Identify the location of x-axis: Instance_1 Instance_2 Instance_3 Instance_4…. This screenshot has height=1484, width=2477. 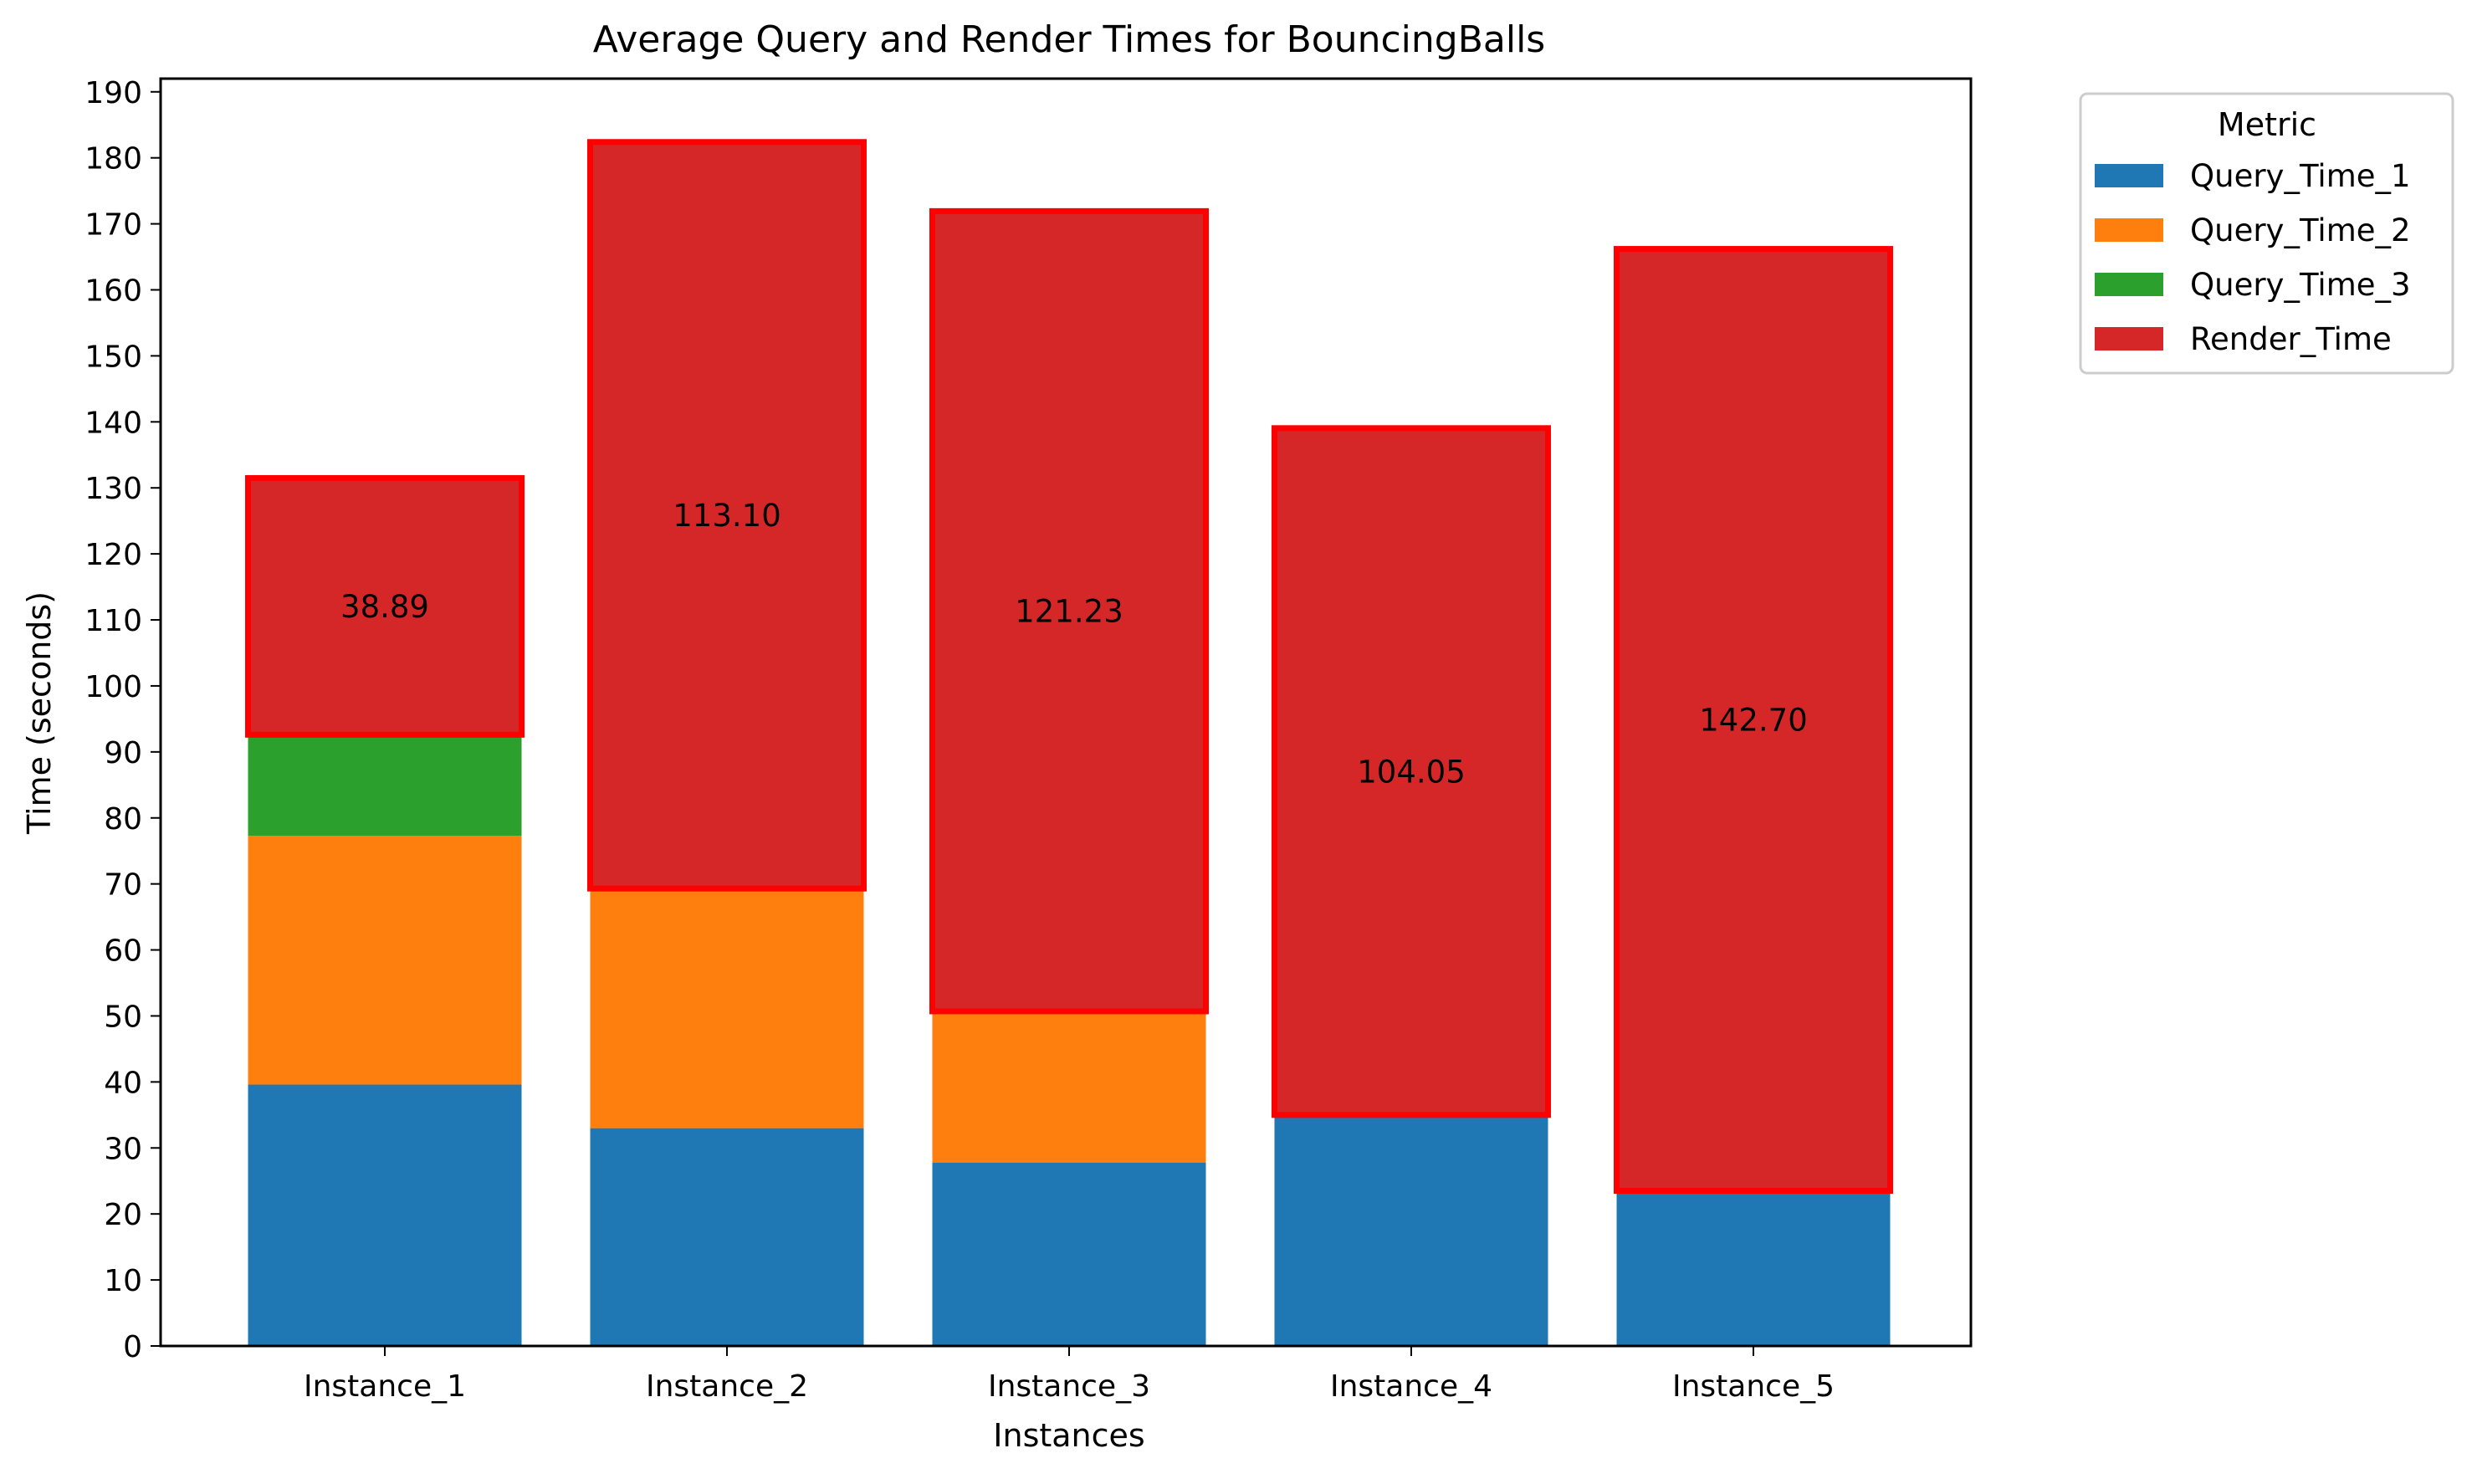
(1069, 1375).